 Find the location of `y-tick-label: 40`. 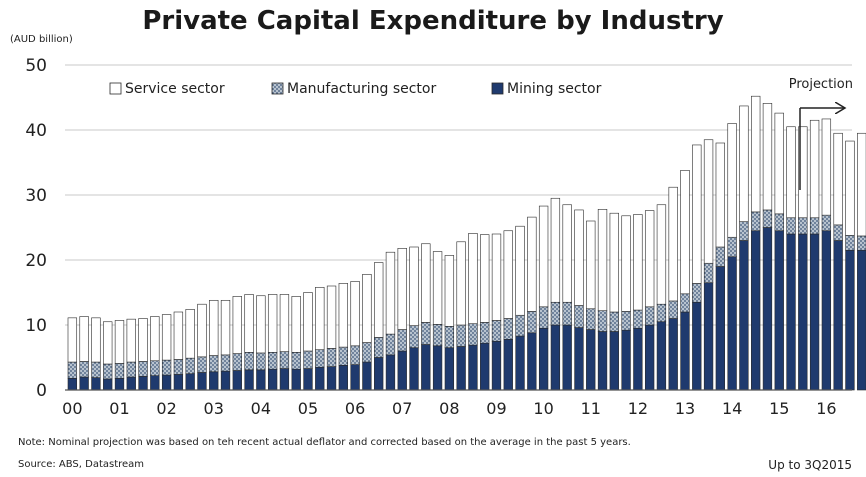

y-tick-label: 40 is located at coordinates (36, 131).